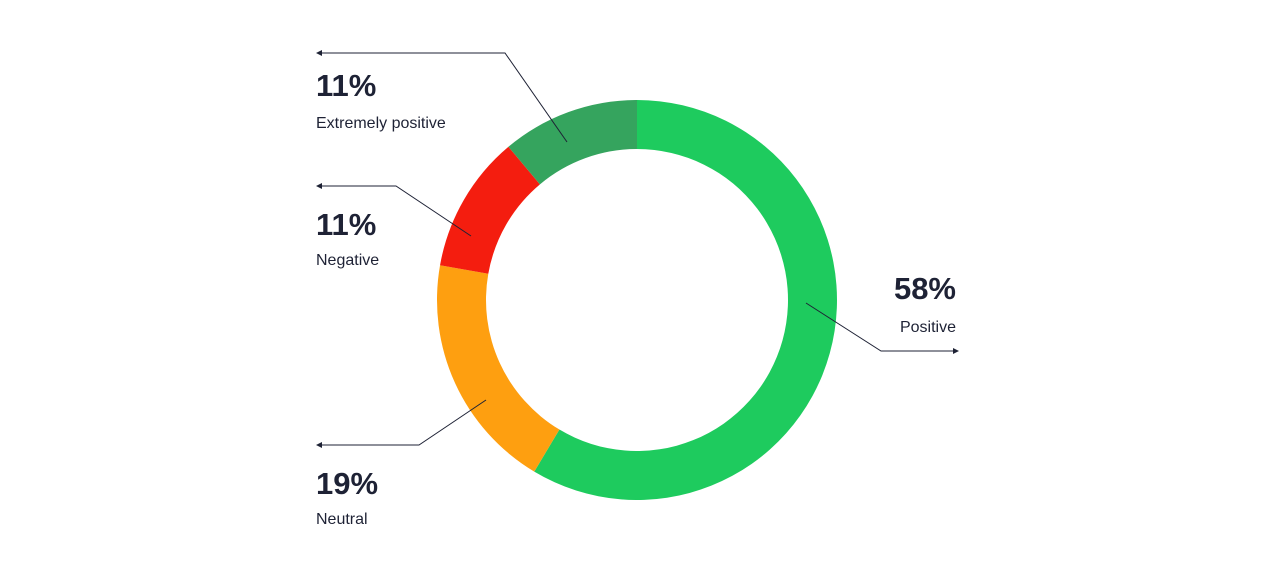 The height and width of the screenshot is (571, 1277). I want to click on arrow-positive, so click(956, 351).